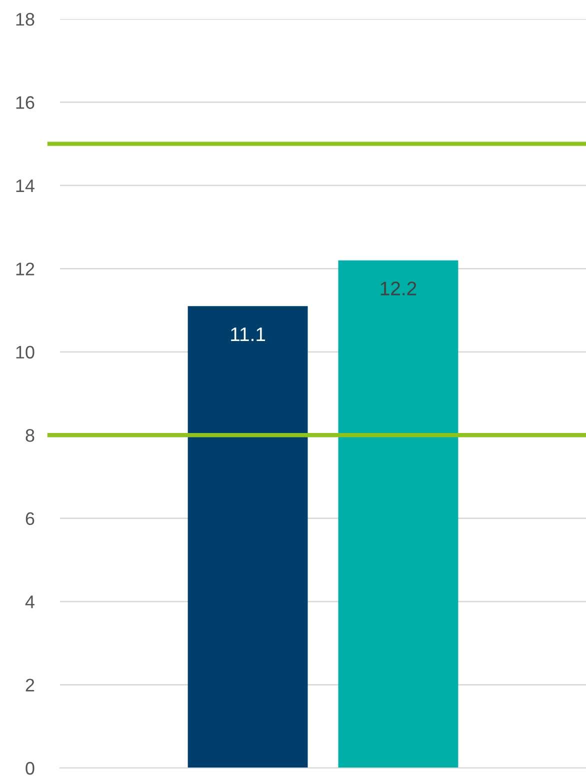 The width and height of the screenshot is (586, 779). I want to click on y-tick-label: 4, so click(29, 602).